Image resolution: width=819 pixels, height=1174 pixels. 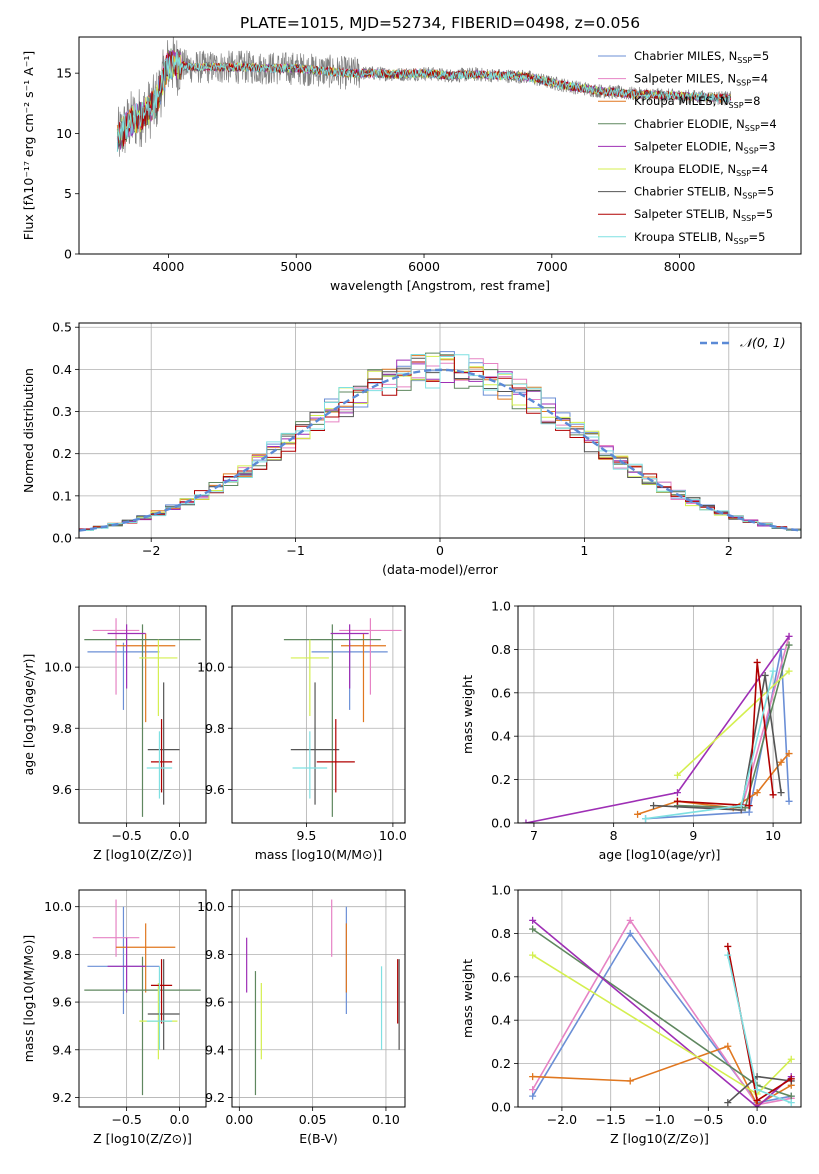 I want to click on series-line-salpeter_stelib, so click(x=725, y=734).